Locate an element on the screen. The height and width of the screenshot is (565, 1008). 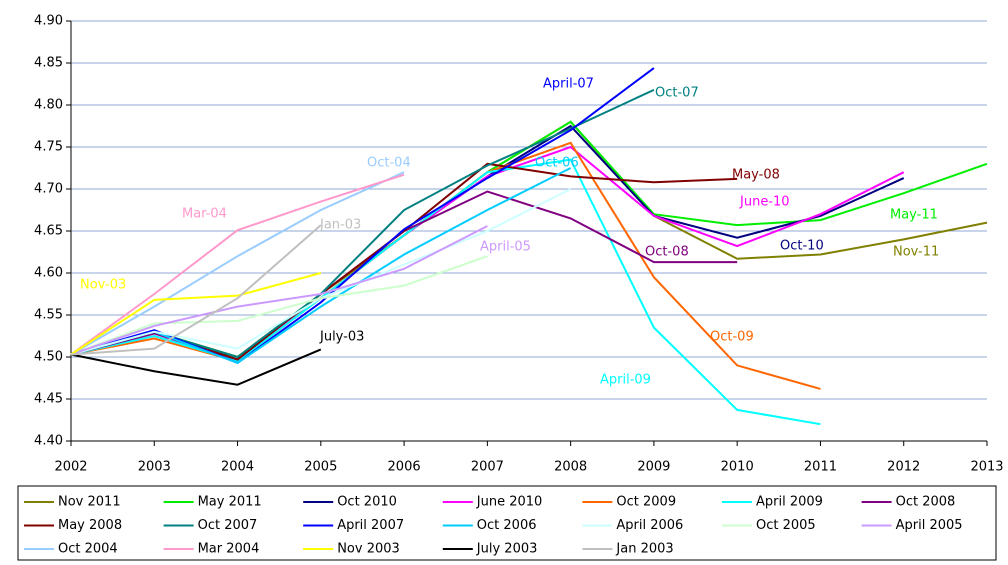
legend-label: April 2006 is located at coordinates (649, 525).